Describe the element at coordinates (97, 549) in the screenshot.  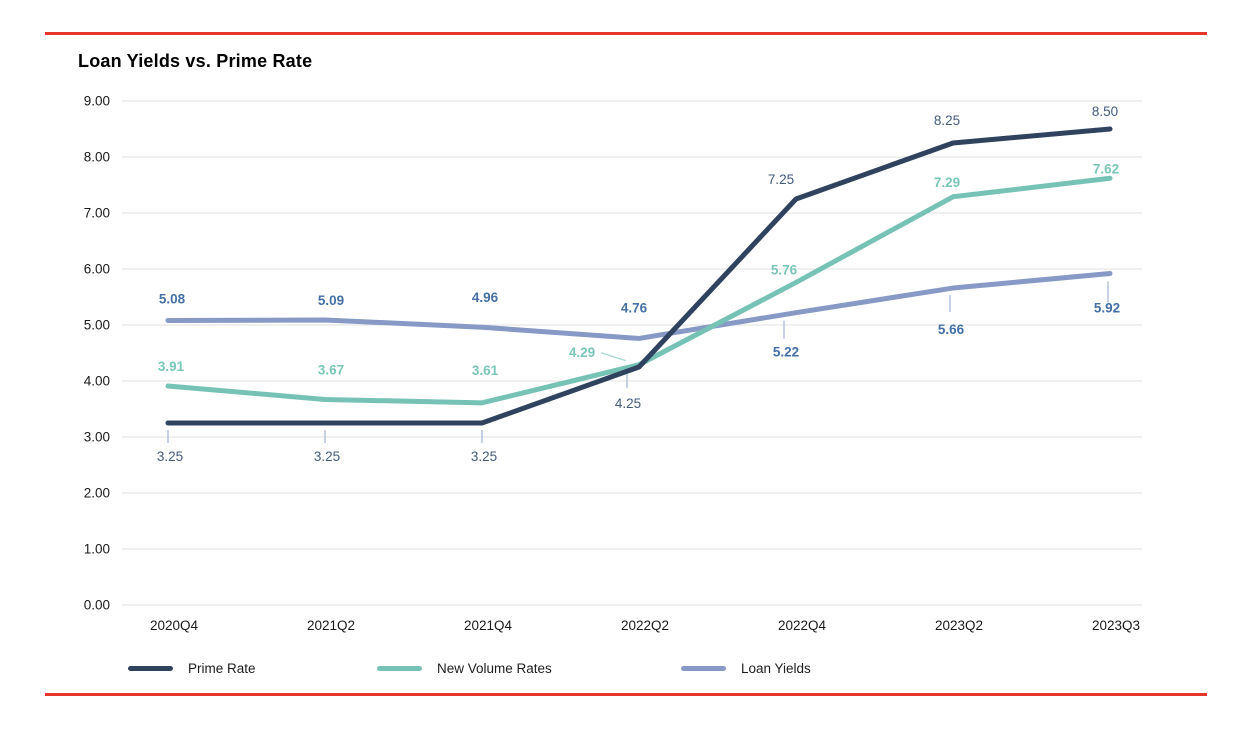
I see `y-axis-label: 1.00` at that location.